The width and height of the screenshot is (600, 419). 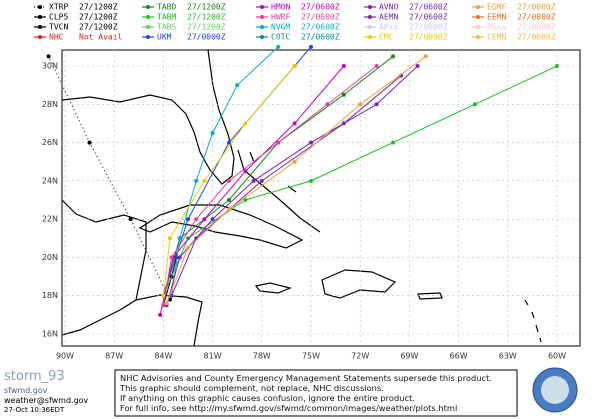 I want to click on lon-label: 87W, so click(x=114, y=356).